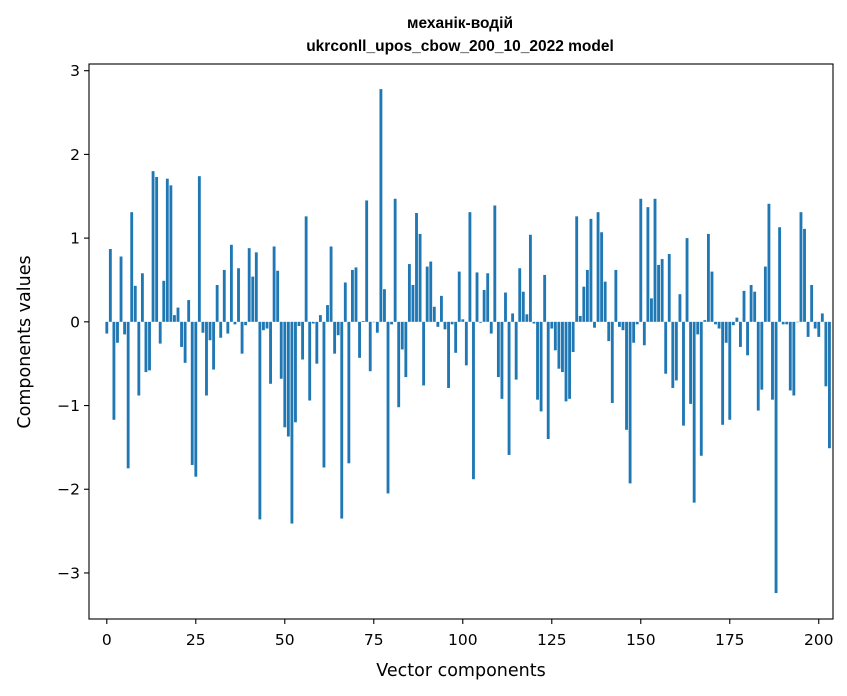  Describe the element at coordinates (196, 640) in the screenshot. I see `x-tick-label: 25` at that location.